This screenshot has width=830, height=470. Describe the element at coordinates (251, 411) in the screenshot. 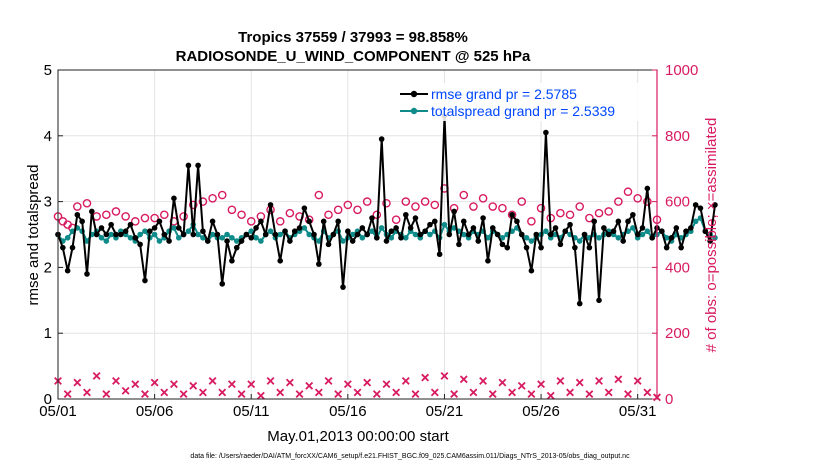

I see `x-tick-label: 05/11` at that location.